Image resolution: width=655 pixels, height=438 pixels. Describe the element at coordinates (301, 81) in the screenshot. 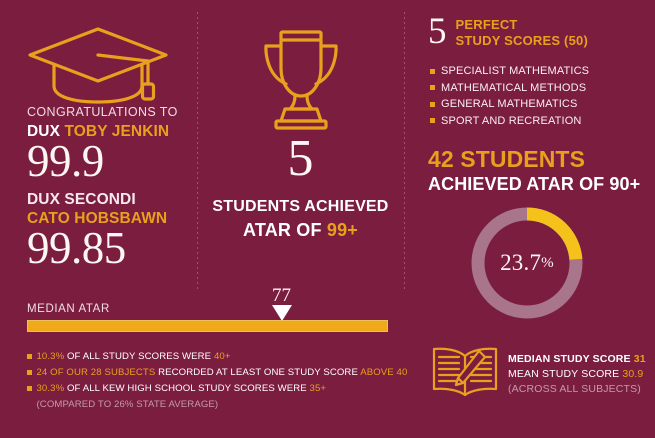

I see `trophy-icon` at that location.